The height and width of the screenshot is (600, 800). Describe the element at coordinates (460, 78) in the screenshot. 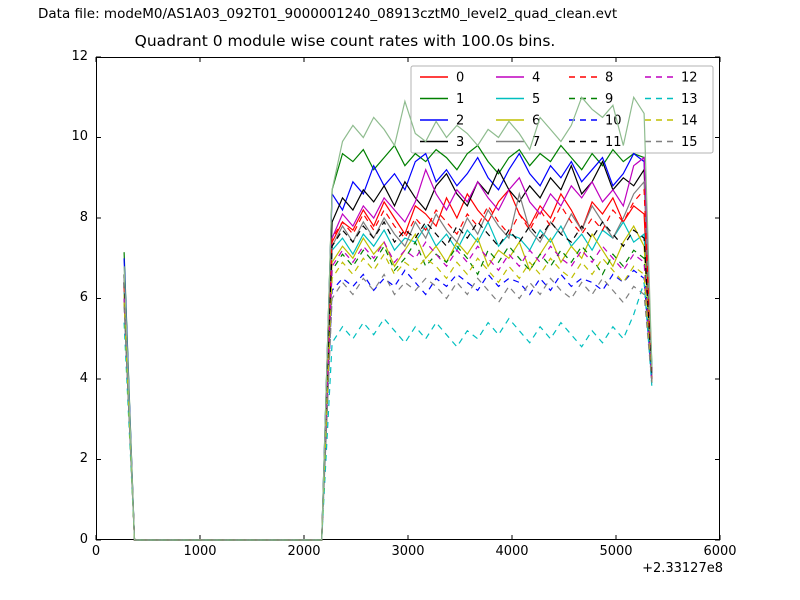

I see `legend-label: 0` at that location.